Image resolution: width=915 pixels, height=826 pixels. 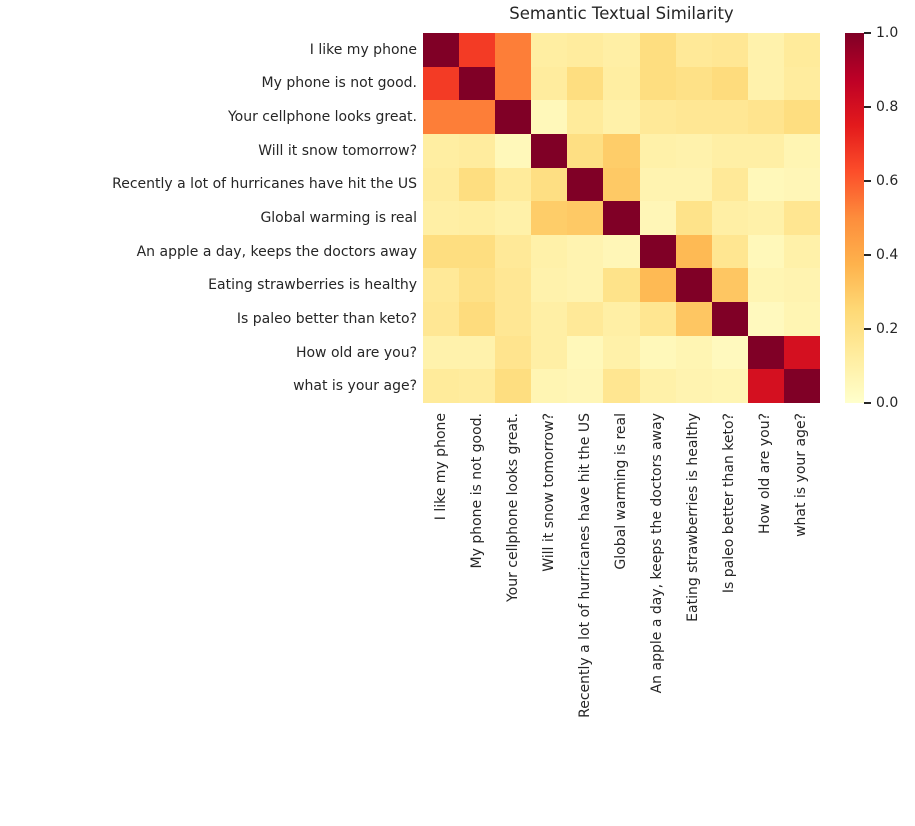 I want to click on y-tick-label: Is paleo better than keto?, so click(x=326, y=318).